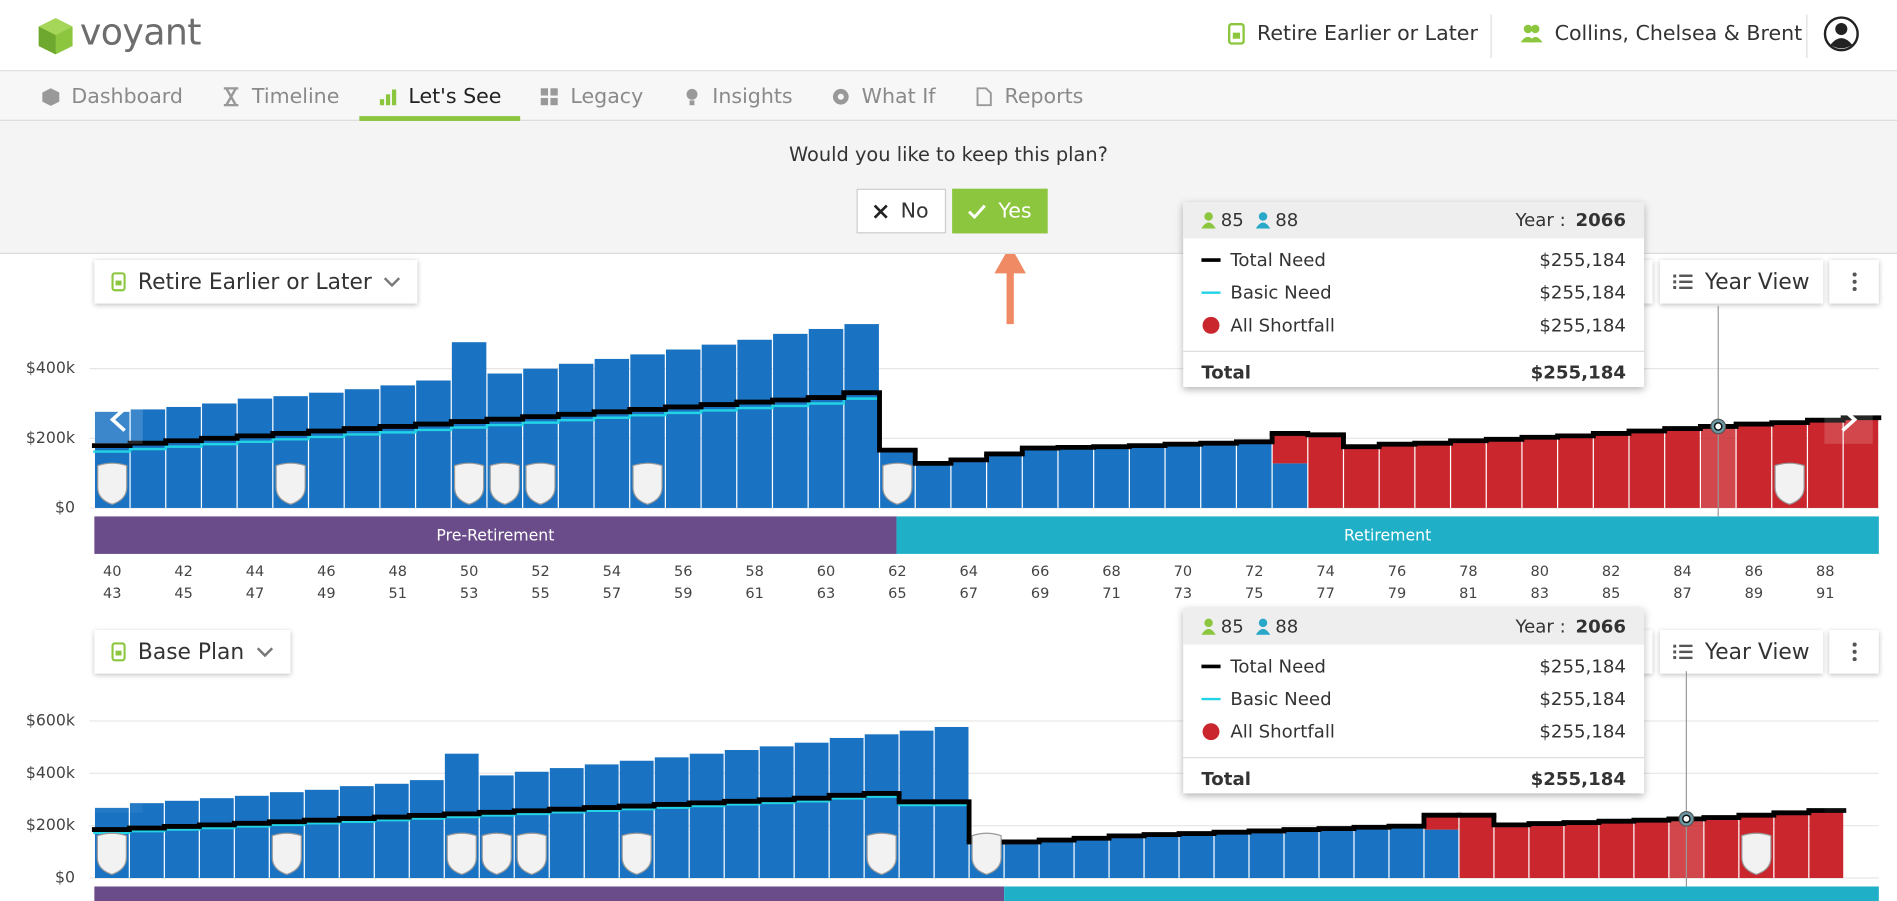  I want to click on nav-item: Insights, so click(737, 96).